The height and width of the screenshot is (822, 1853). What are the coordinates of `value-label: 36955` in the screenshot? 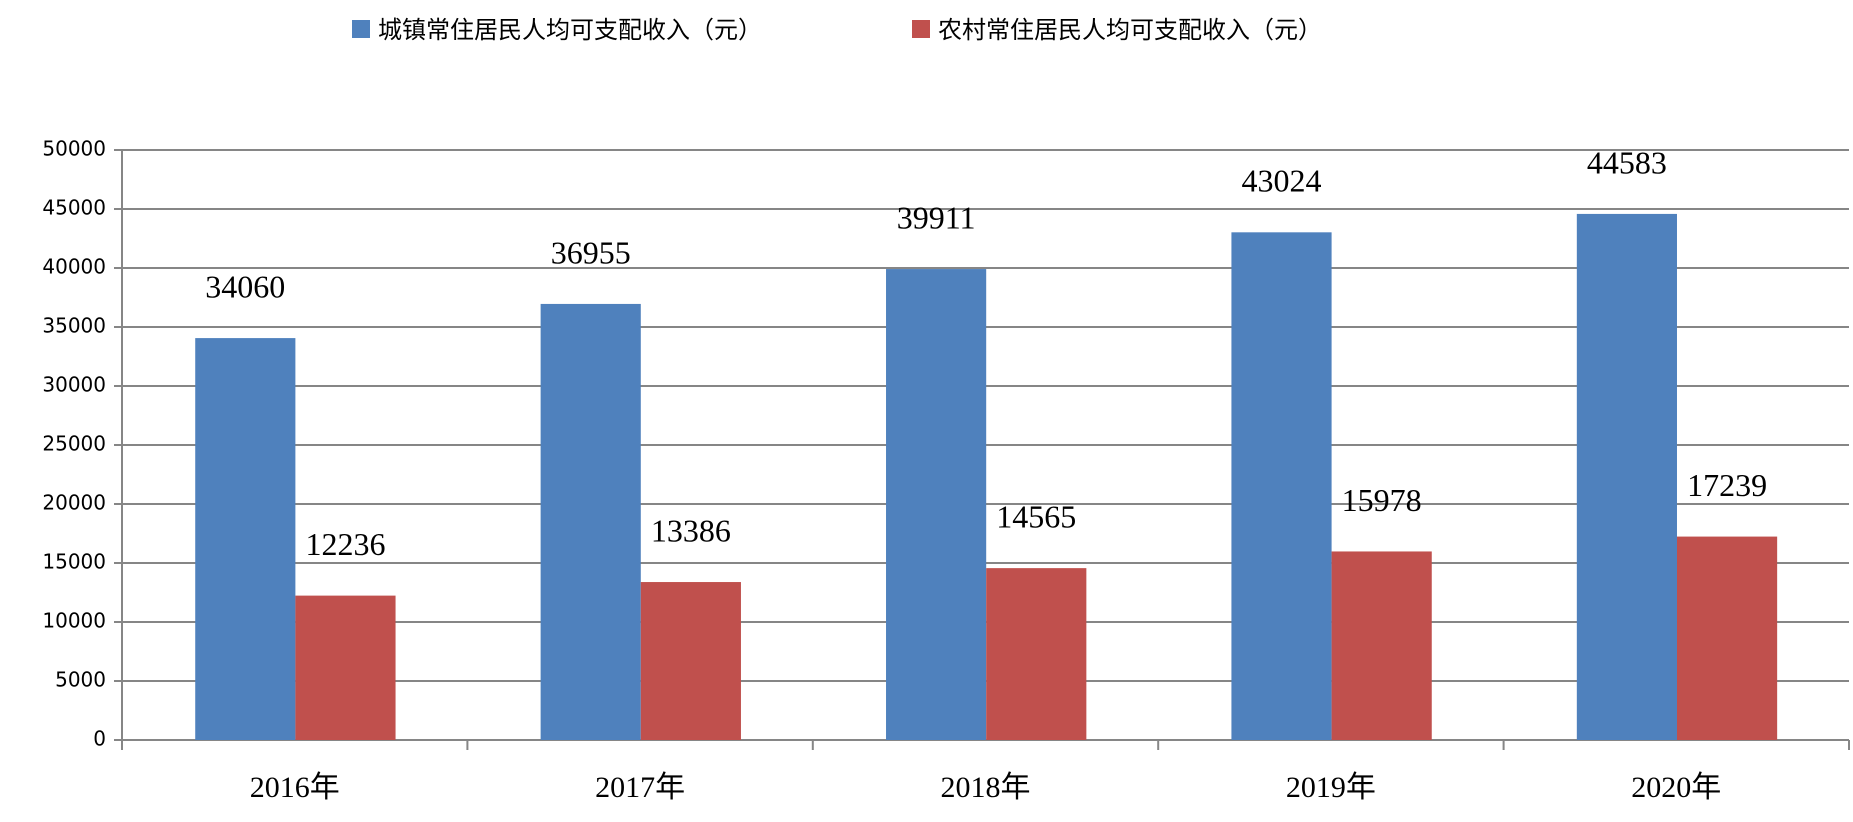 It's located at (591, 252).